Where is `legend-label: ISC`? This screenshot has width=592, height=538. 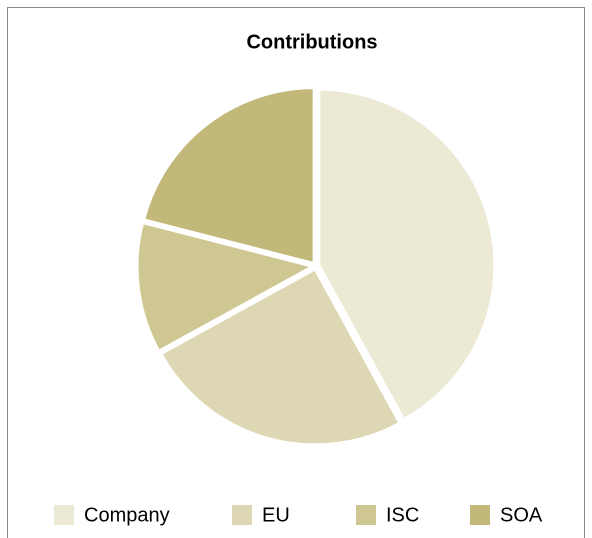
legend-label: ISC is located at coordinates (402, 515).